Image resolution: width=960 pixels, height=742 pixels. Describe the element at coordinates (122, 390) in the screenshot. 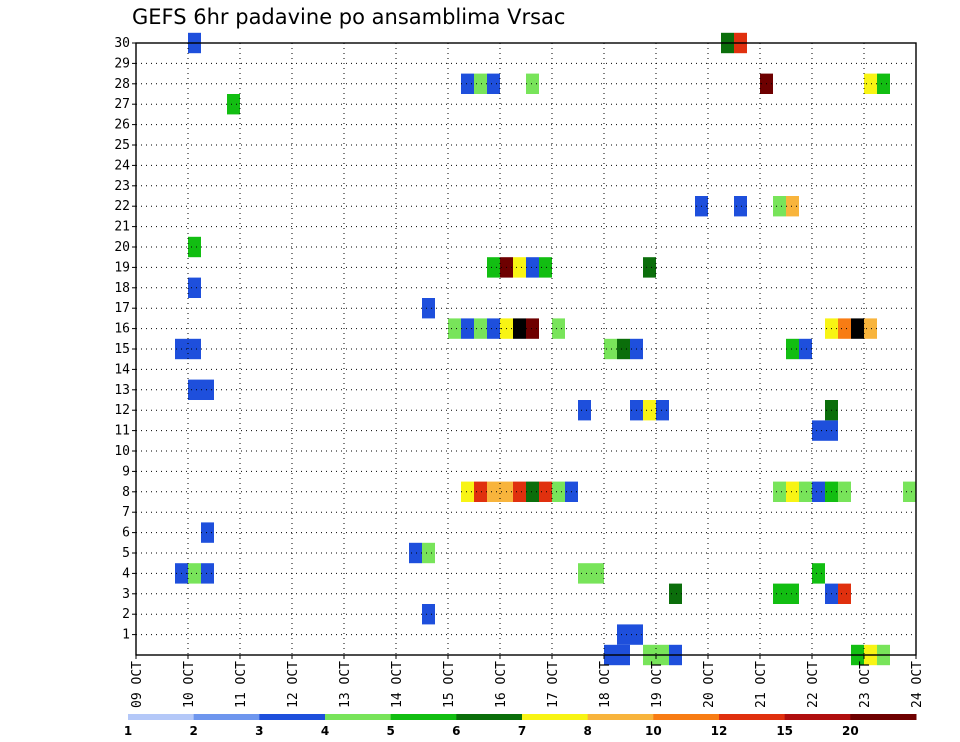

I see `y-tick-label: 13` at that location.